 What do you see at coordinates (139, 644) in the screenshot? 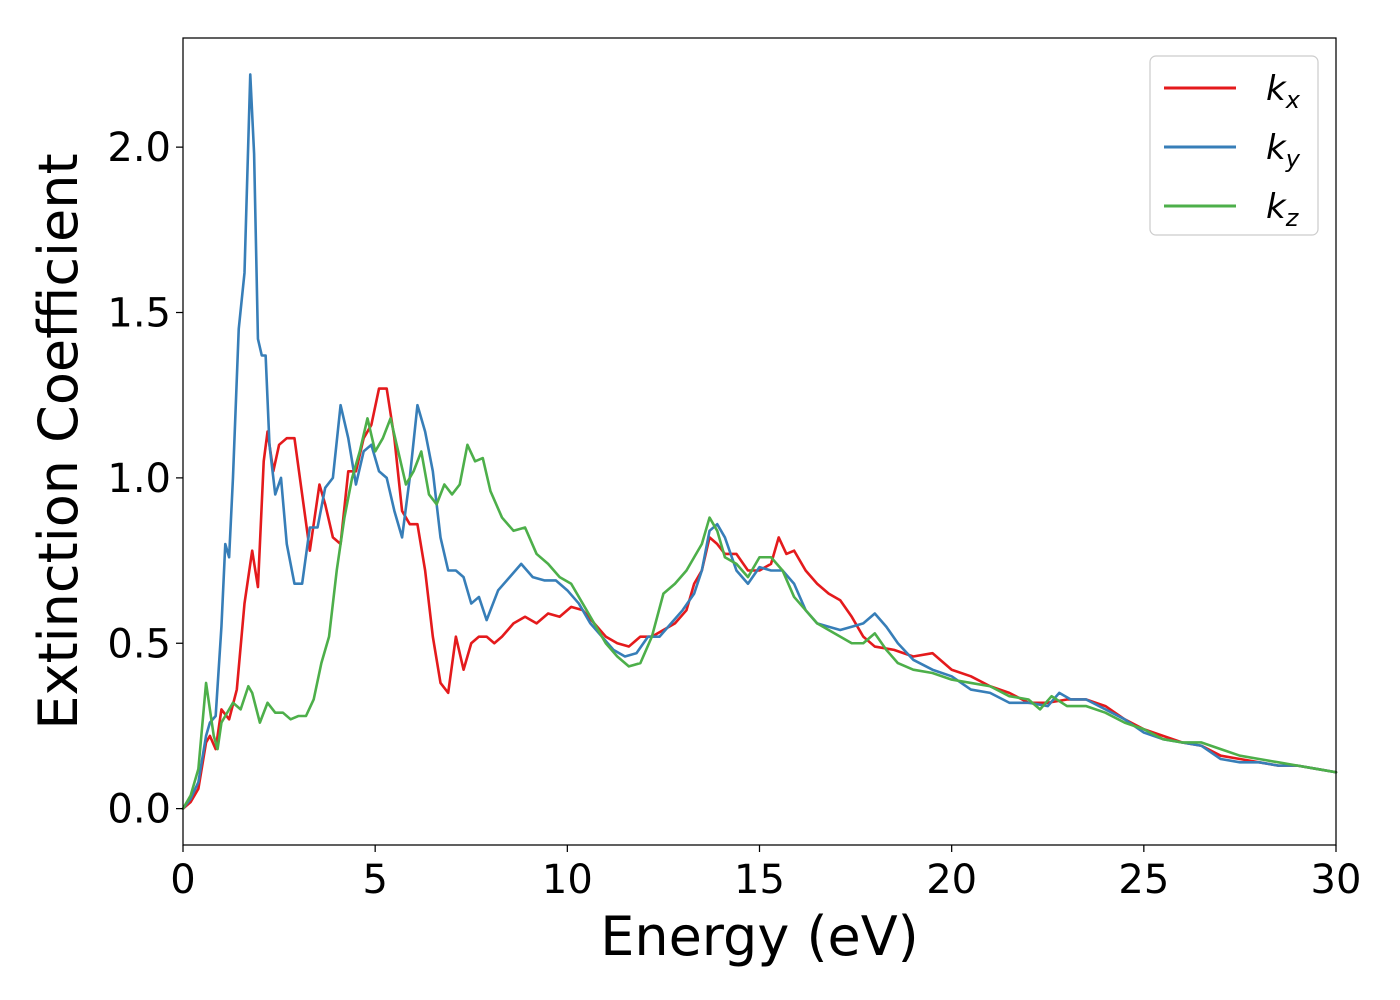
I see `y-tick-label: 0.5` at bounding box center [139, 644].